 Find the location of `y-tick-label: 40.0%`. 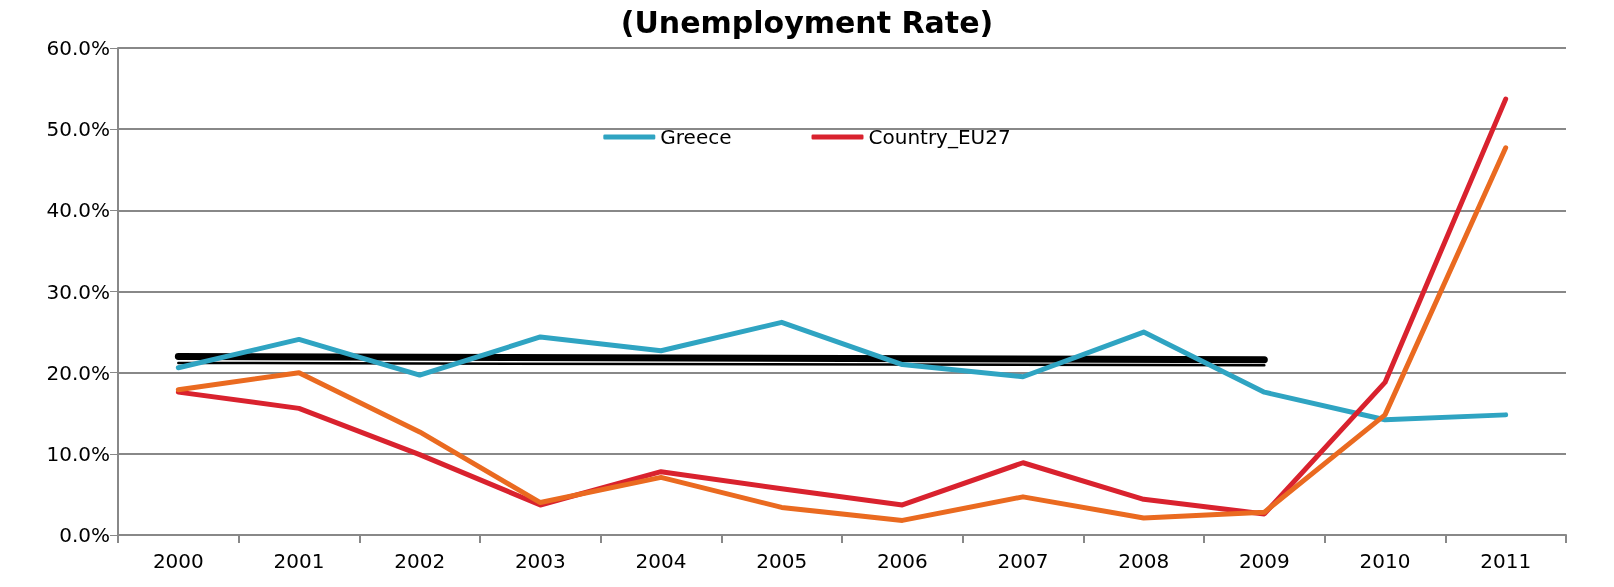

y-tick-label: 40.0% is located at coordinates (78, 210).